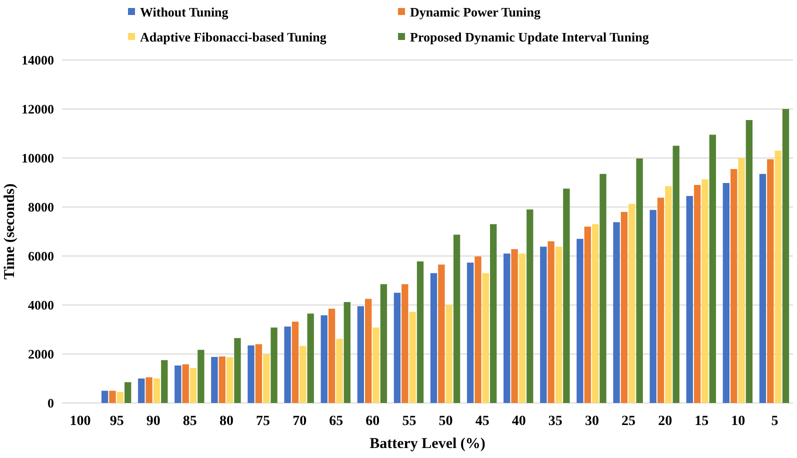  Describe the element at coordinates (38, 158) in the screenshot. I see `y-tick-label: 10000` at that location.